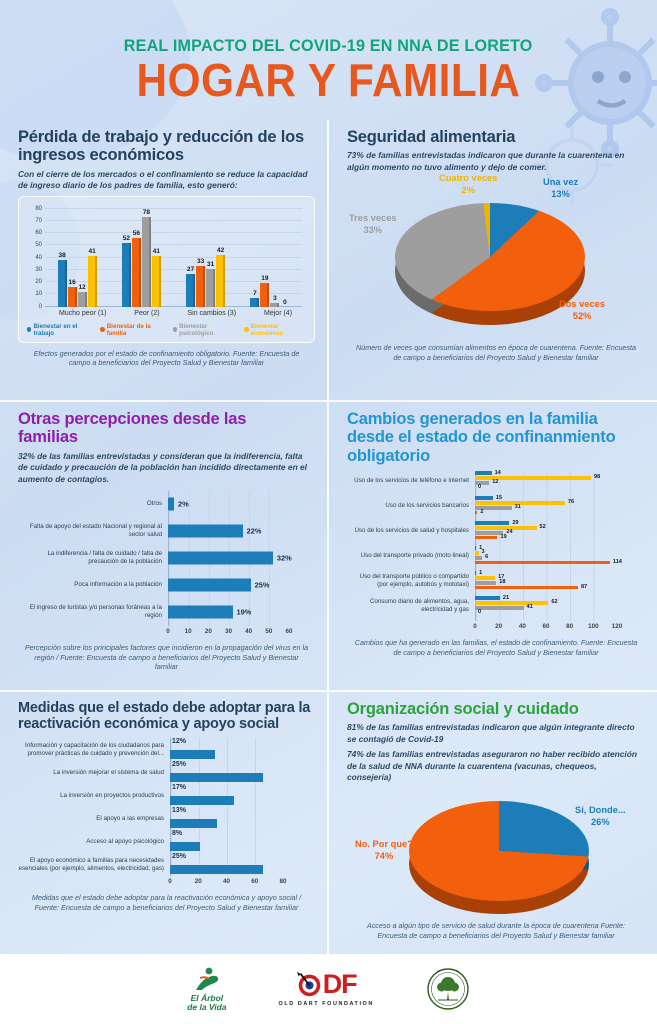 Image resolution: width=657 pixels, height=1024 pixels. What do you see at coordinates (72, 283) in the screenshot?
I see `bar-value-label: 16` at bounding box center [72, 283].